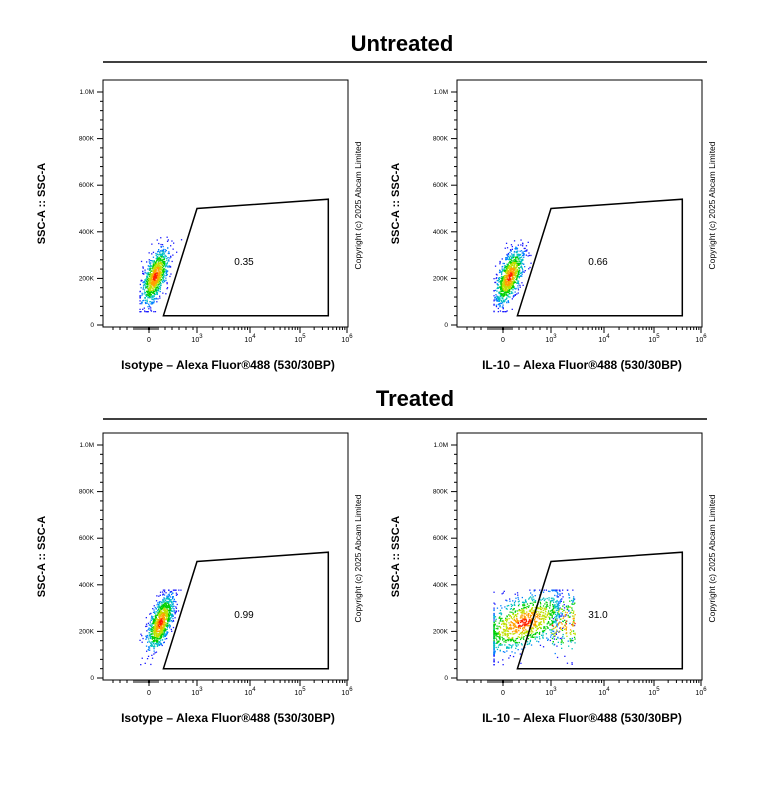  I want to click on group-title-treated: Treated, so click(415, 398).